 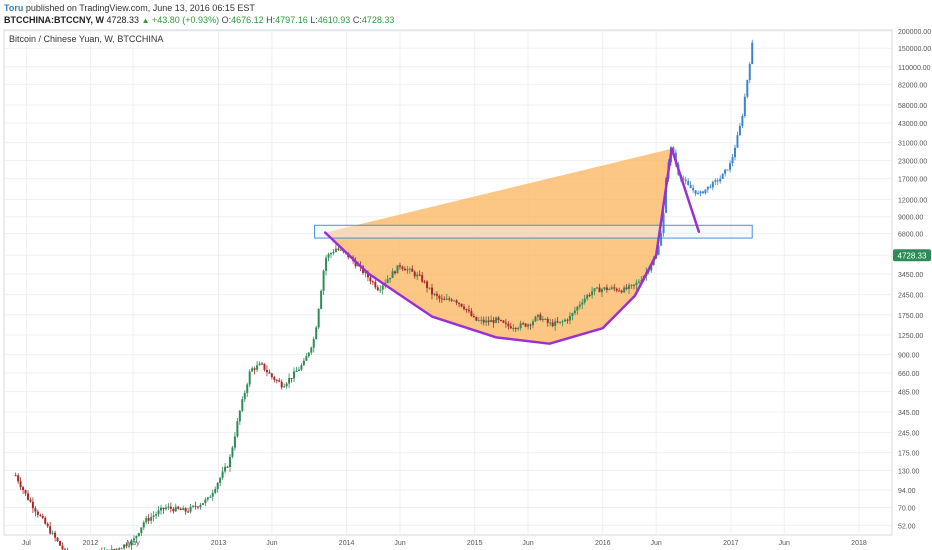 What do you see at coordinates (247, 20) in the screenshot?
I see `open-value: 4676.12` at bounding box center [247, 20].